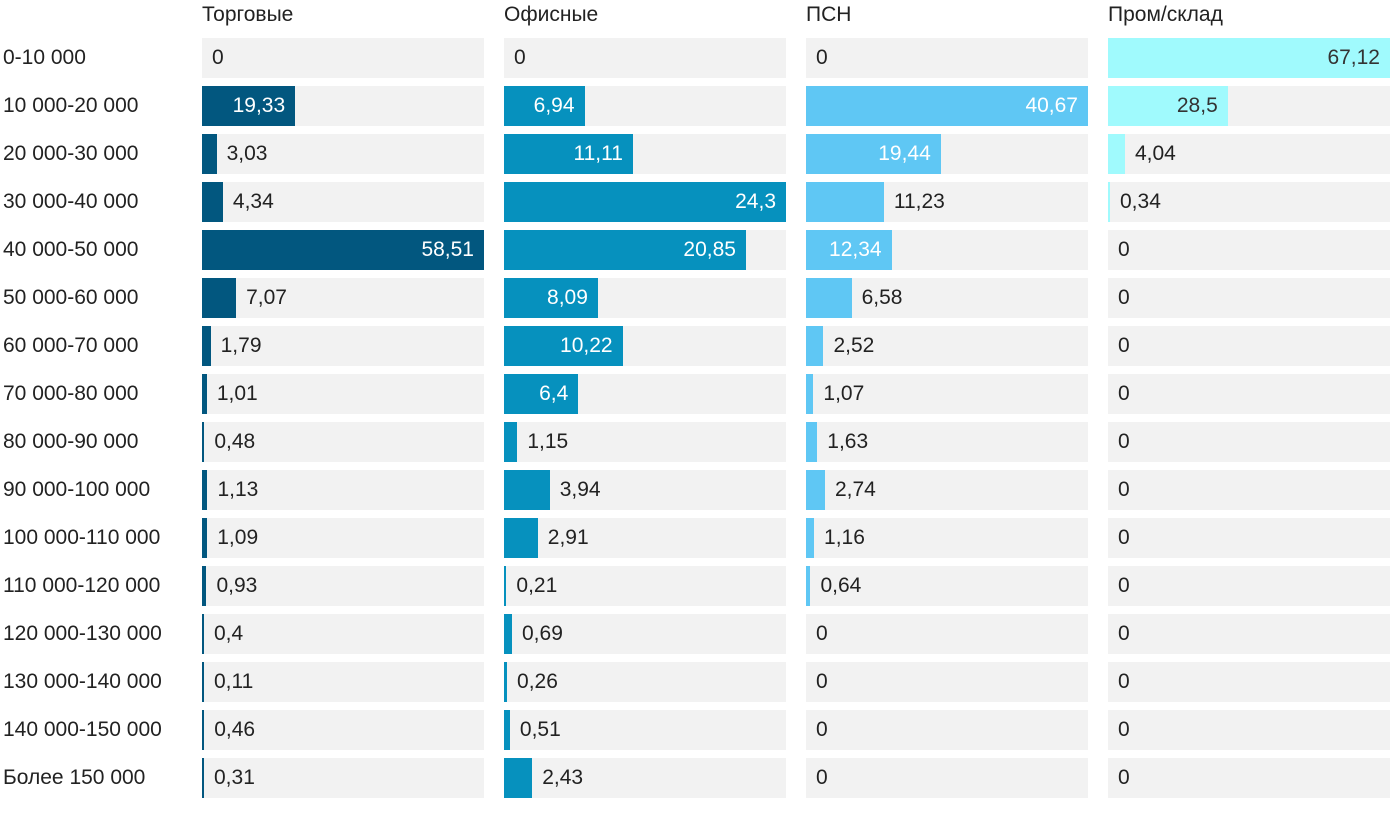 This screenshot has height=814, width=1400. I want to click on bar-track: 1,07, so click(947, 394).